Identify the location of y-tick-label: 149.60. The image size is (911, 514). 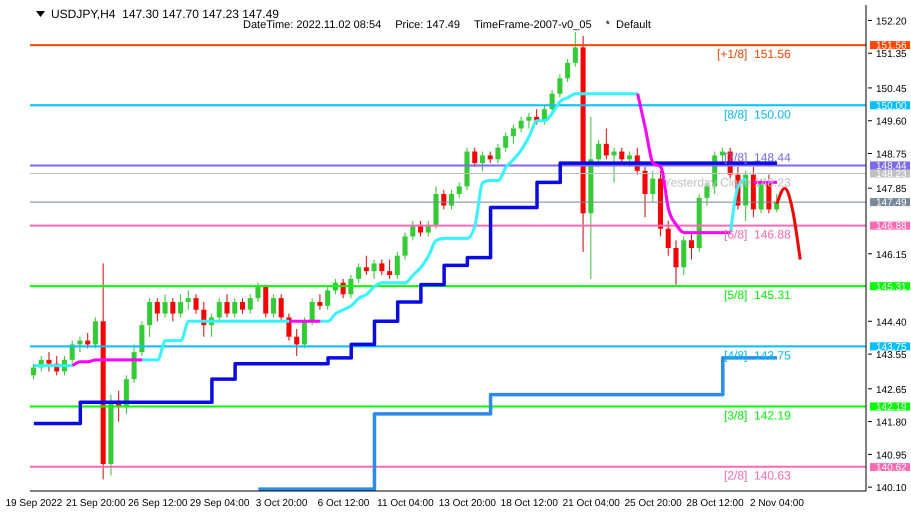
(892, 122).